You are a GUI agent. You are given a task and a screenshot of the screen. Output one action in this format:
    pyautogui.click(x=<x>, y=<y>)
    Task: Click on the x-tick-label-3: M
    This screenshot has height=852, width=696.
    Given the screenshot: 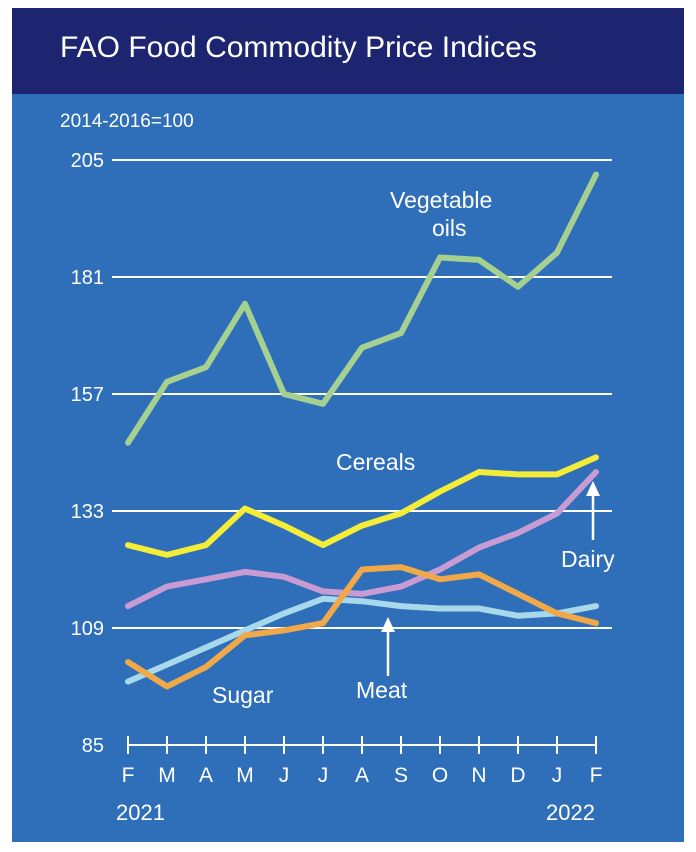 What is the action you would take?
    pyautogui.click(x=245, y=775)
    